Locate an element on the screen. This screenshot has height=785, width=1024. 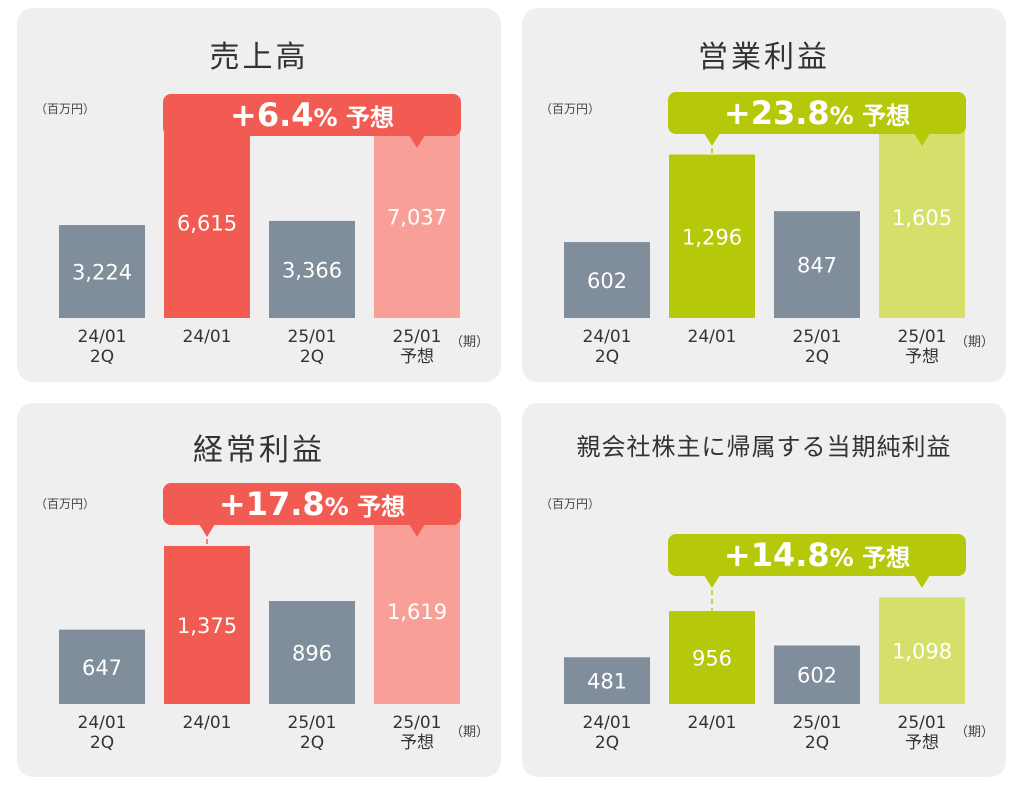
callout-text: +14.8% 予想 is located at coordinates (817, 555).